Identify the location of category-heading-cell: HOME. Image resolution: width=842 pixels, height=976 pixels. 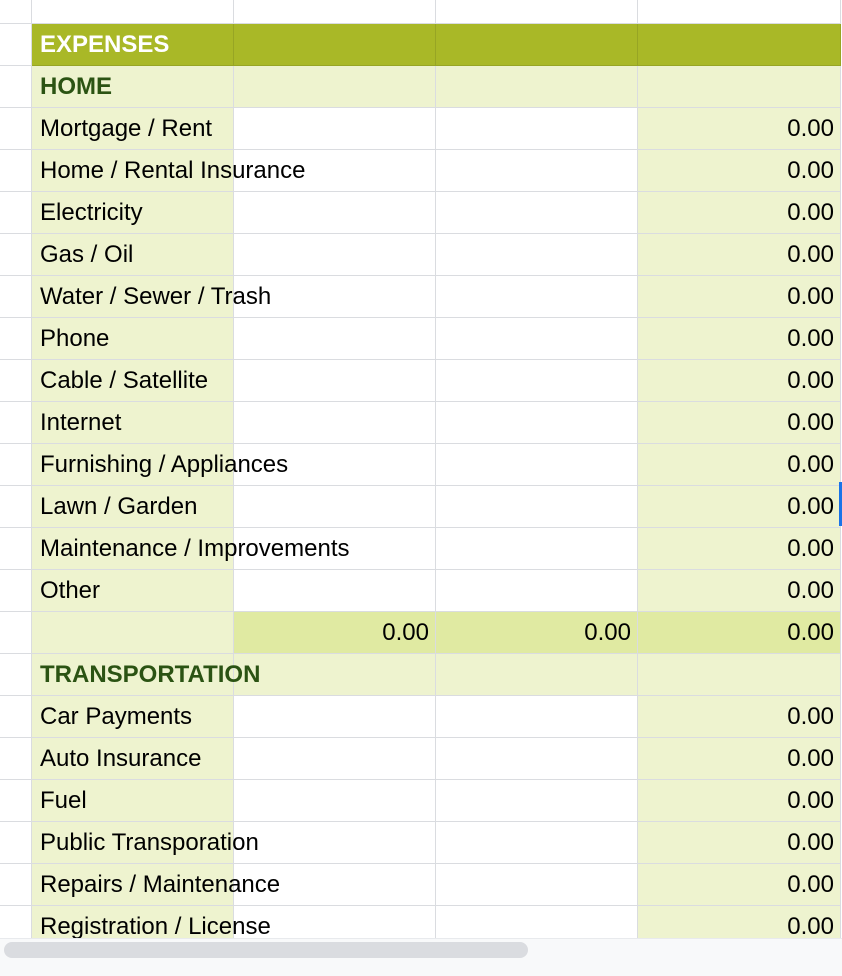
(133, 87).